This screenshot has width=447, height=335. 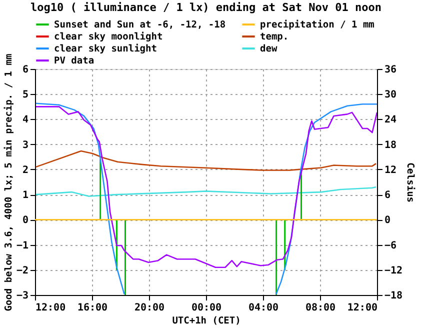 What do you see at coordinates (390, 170) in the screenshot?
I see `y2-tick-label: 12` at bounding box center [390, 170].